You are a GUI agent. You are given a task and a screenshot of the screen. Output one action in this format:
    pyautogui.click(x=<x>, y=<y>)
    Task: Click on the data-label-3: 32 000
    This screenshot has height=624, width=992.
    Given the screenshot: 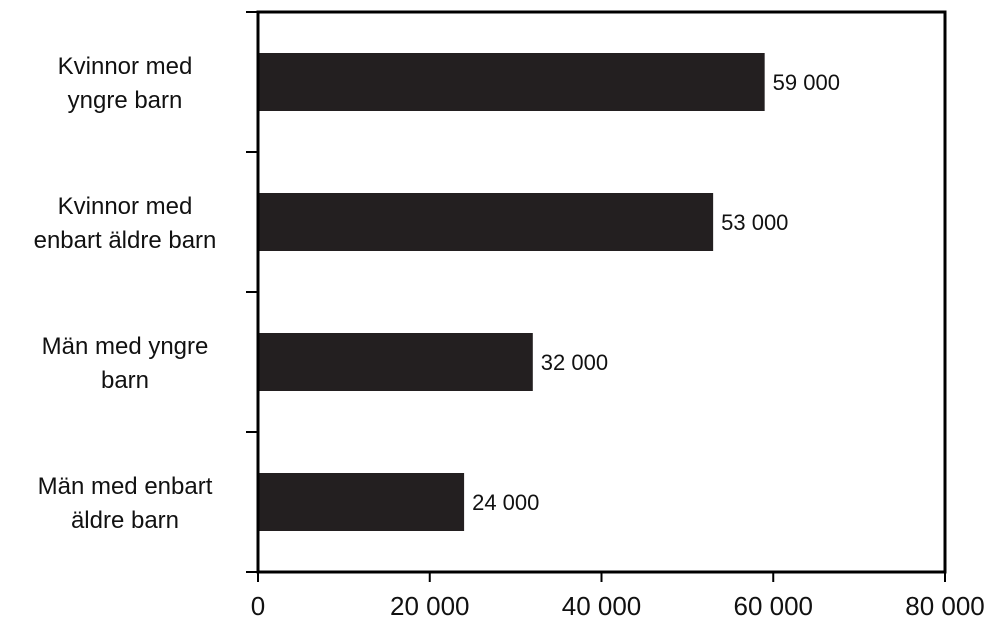 What is the action you would take?
    pyautogui.click(x=574, y=362)
    